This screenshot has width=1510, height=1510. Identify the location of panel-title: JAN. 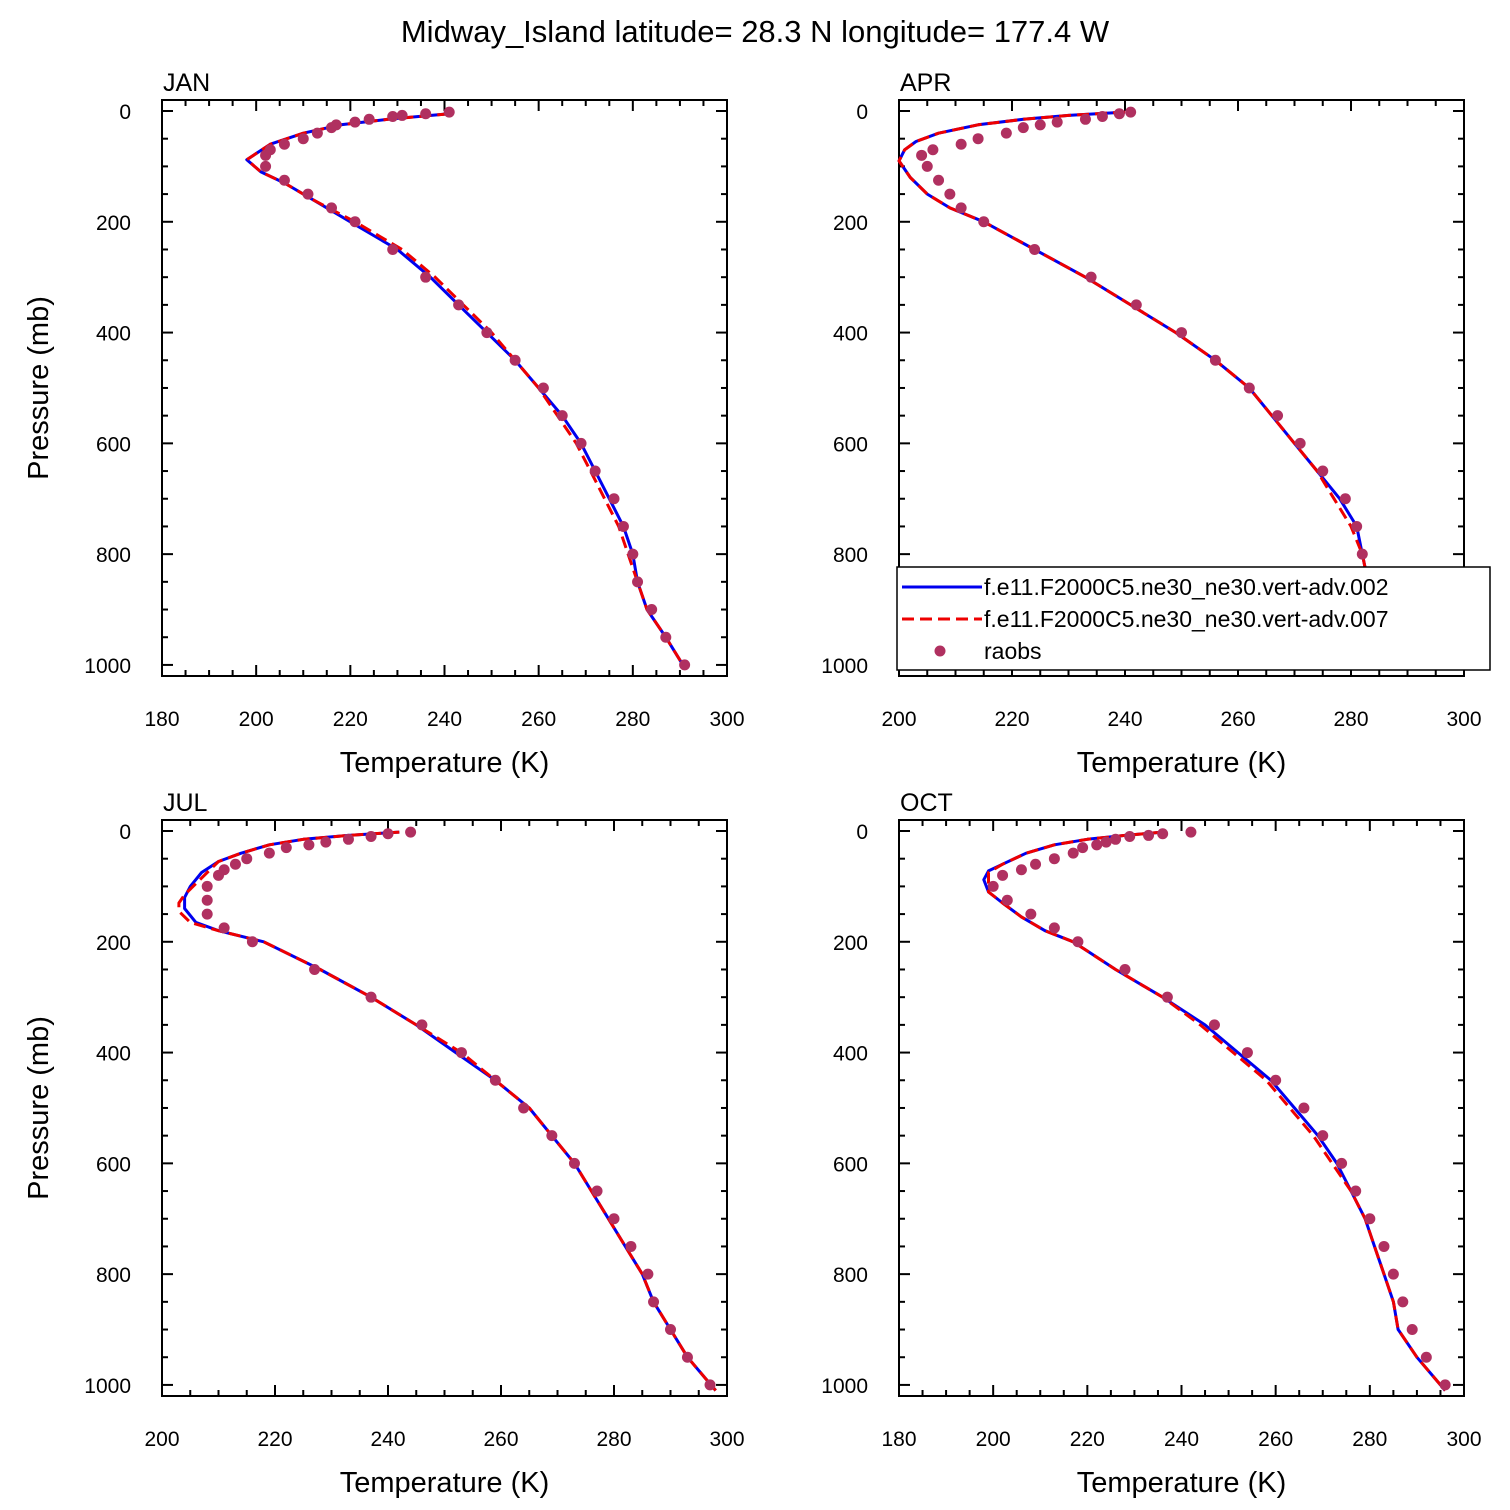
(186, 83).